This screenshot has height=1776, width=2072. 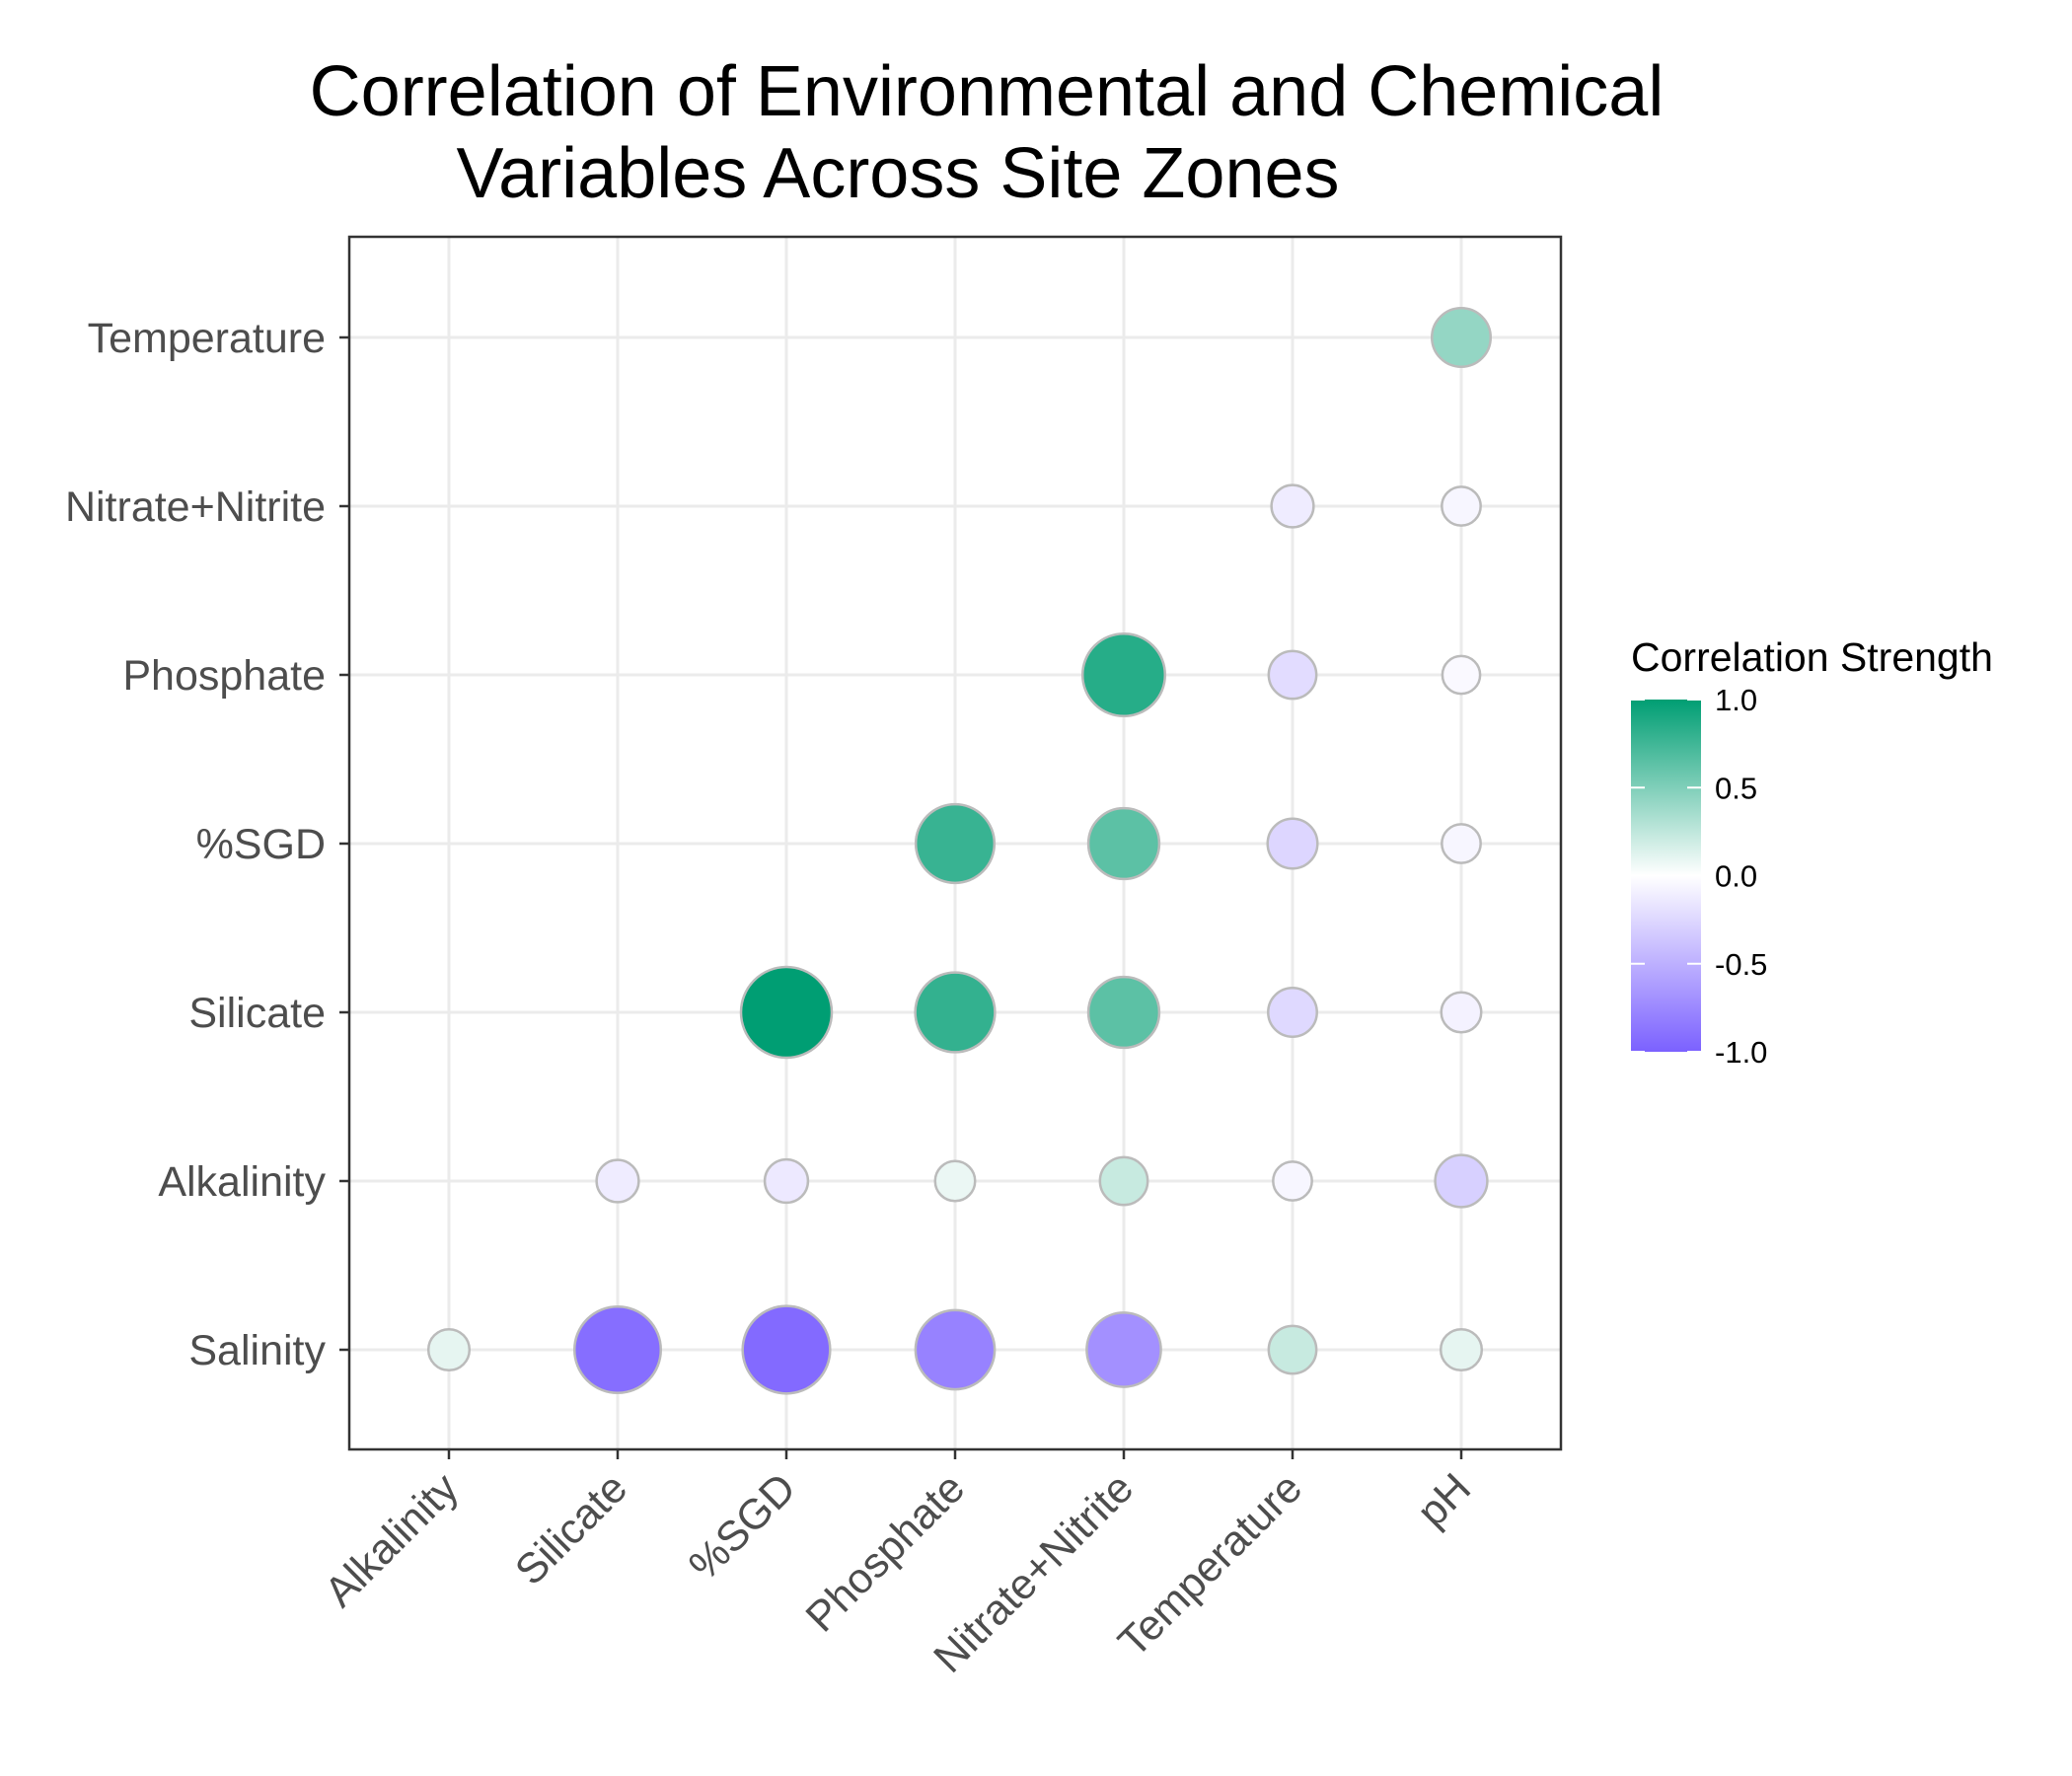 What do you see at coordinates (257, 1014) in the screenshot?
I see `y-tick-label: Silicate` at bounding box center [257, 1014].